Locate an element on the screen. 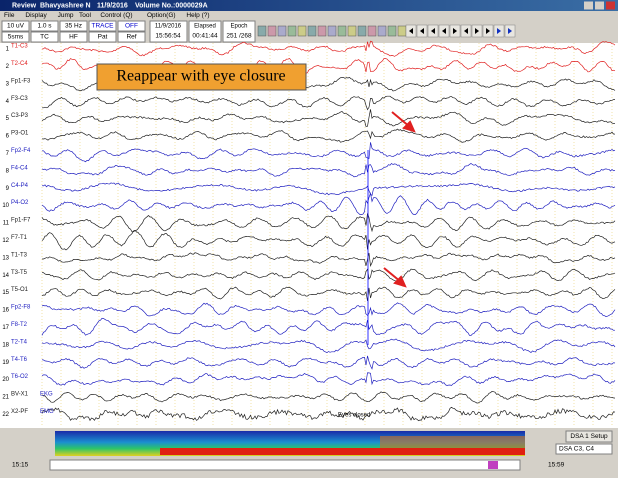  epoch-value: 251 /268 is located at coordinates (239, 36).